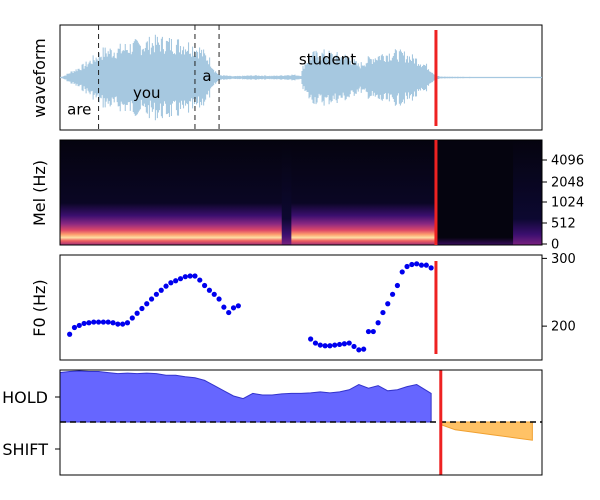 The height and width of the screenshot is (500, 600). Describe the element at coordinates (555, 245) in the screenshot. I see `mel-tick-label: 0` at that location.